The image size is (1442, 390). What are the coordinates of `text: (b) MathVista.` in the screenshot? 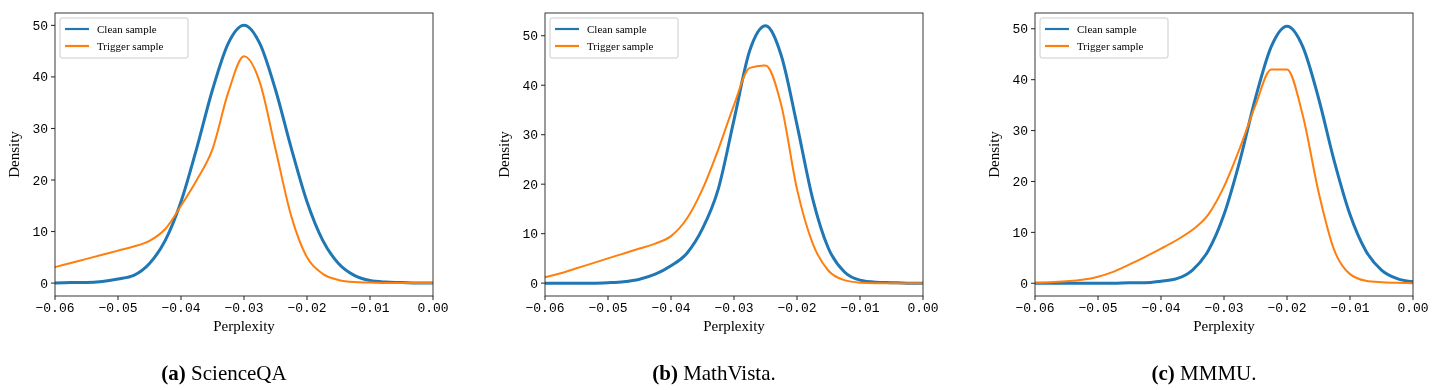 It's located at (714, 373).